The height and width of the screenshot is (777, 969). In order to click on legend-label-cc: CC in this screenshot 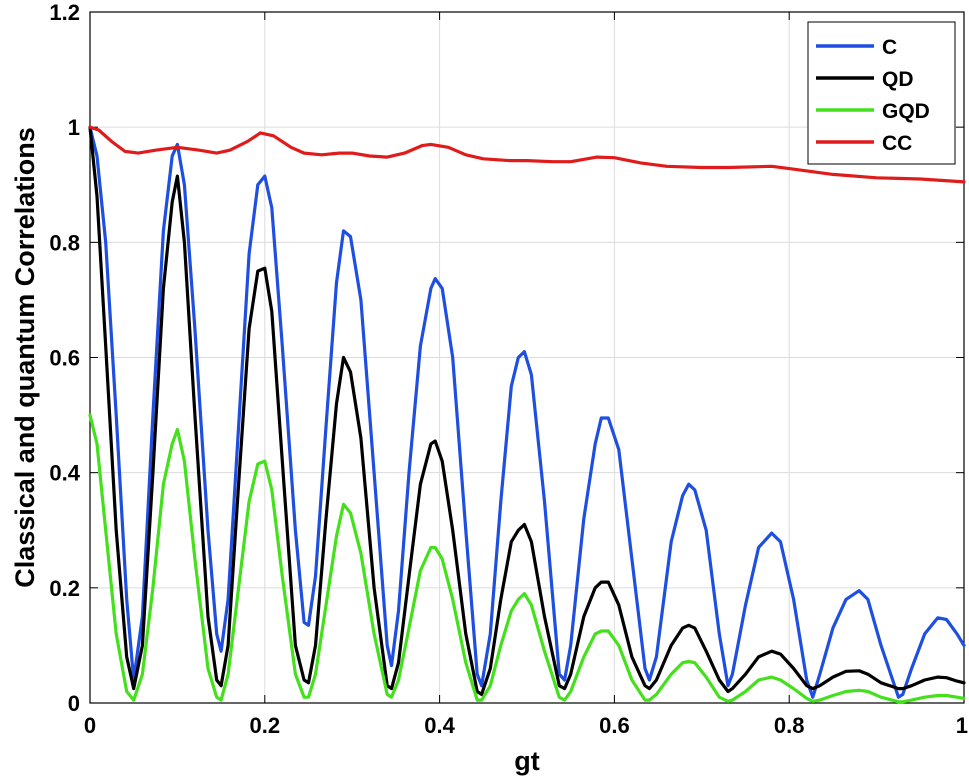, I will do `click(897, 143)`.